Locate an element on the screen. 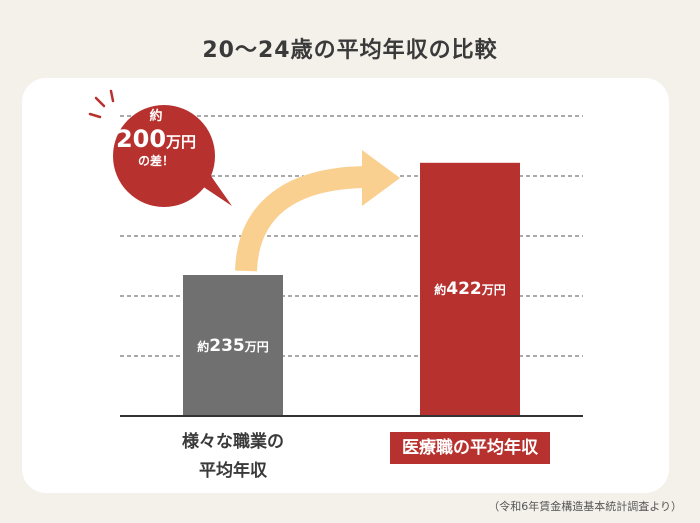  value-number: 422 is located at coordinates (464, 289).